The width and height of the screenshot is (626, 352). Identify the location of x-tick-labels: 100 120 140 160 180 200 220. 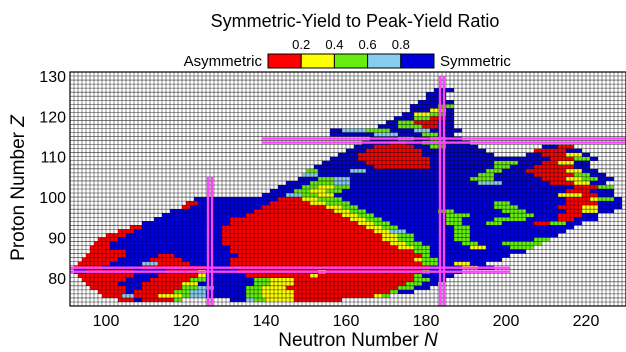
(346, 321).